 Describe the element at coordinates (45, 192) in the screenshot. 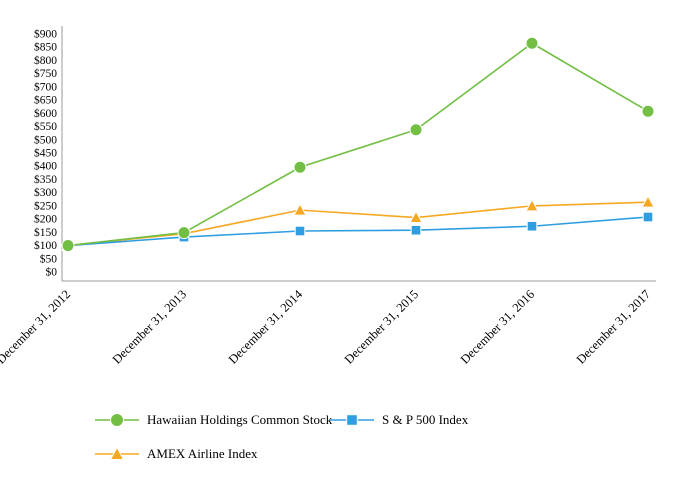

I see `y-axis-tick-label: $300` at that location.